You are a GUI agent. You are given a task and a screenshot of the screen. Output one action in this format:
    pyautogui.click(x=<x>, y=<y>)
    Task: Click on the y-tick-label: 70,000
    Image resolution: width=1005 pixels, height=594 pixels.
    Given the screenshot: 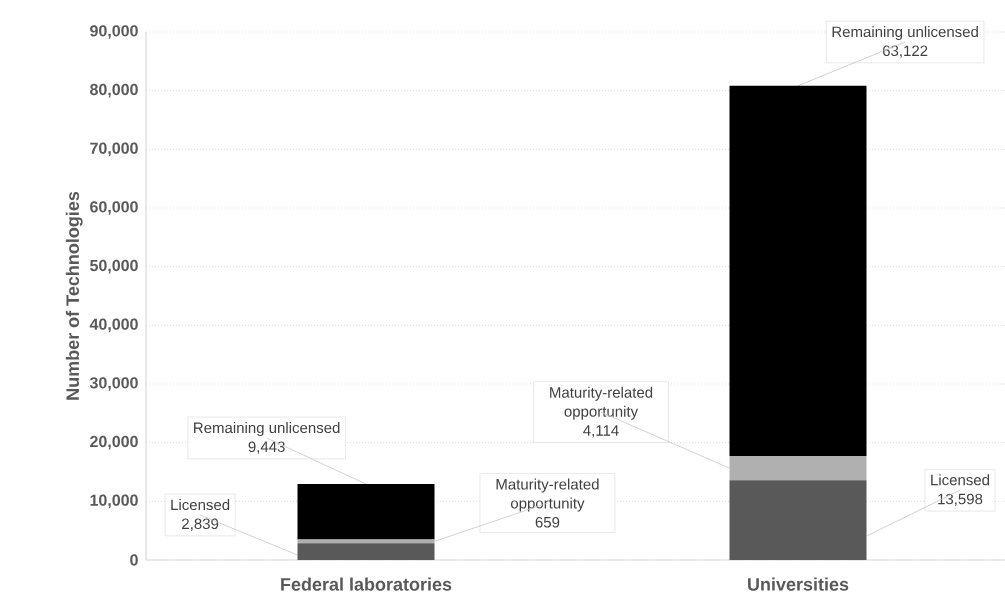 What is the action you would take?
    pyautogui.click(x=114, y=149)
    